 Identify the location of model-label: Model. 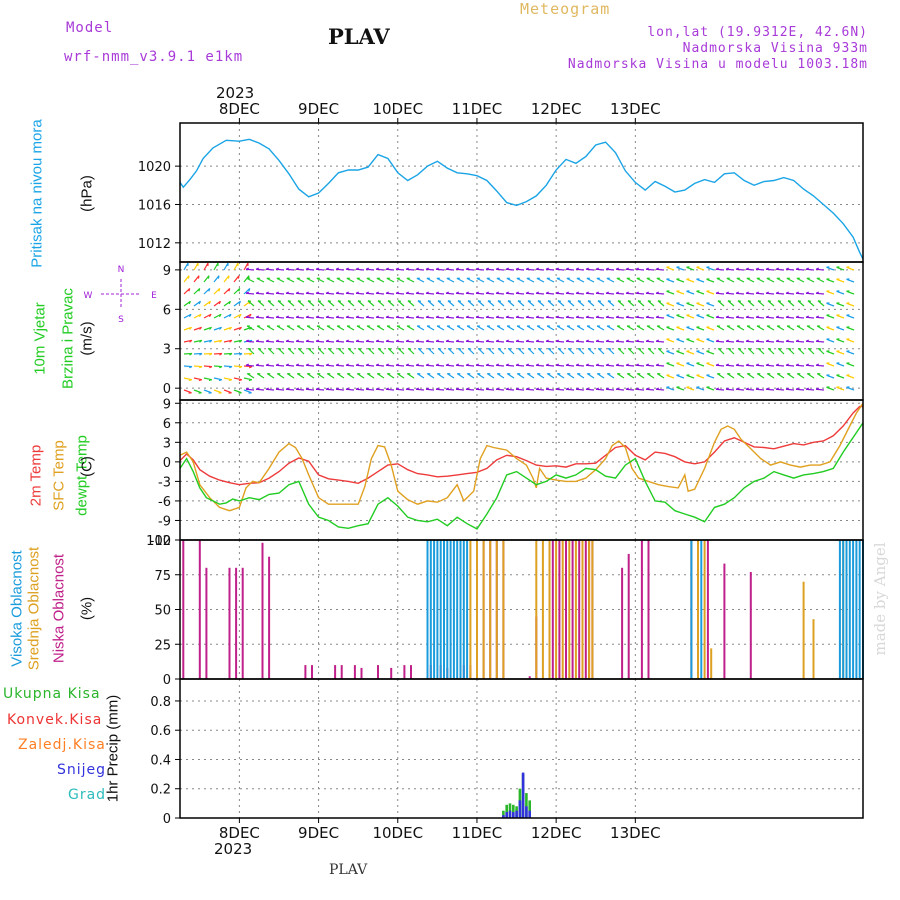
(90, 28).